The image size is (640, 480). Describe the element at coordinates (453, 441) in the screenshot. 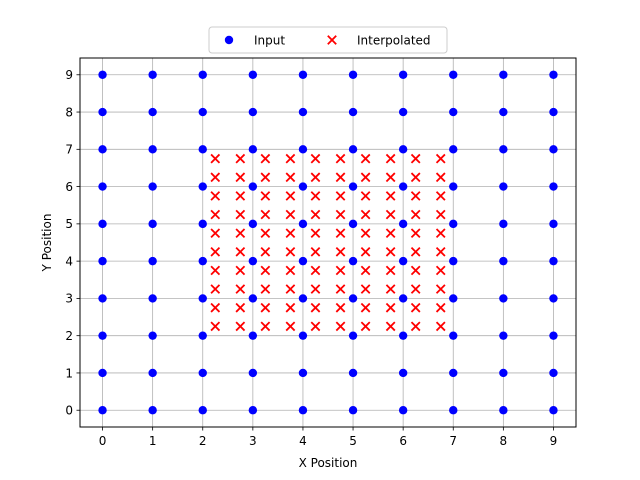

I see `x-tick-label: 7` at that location.